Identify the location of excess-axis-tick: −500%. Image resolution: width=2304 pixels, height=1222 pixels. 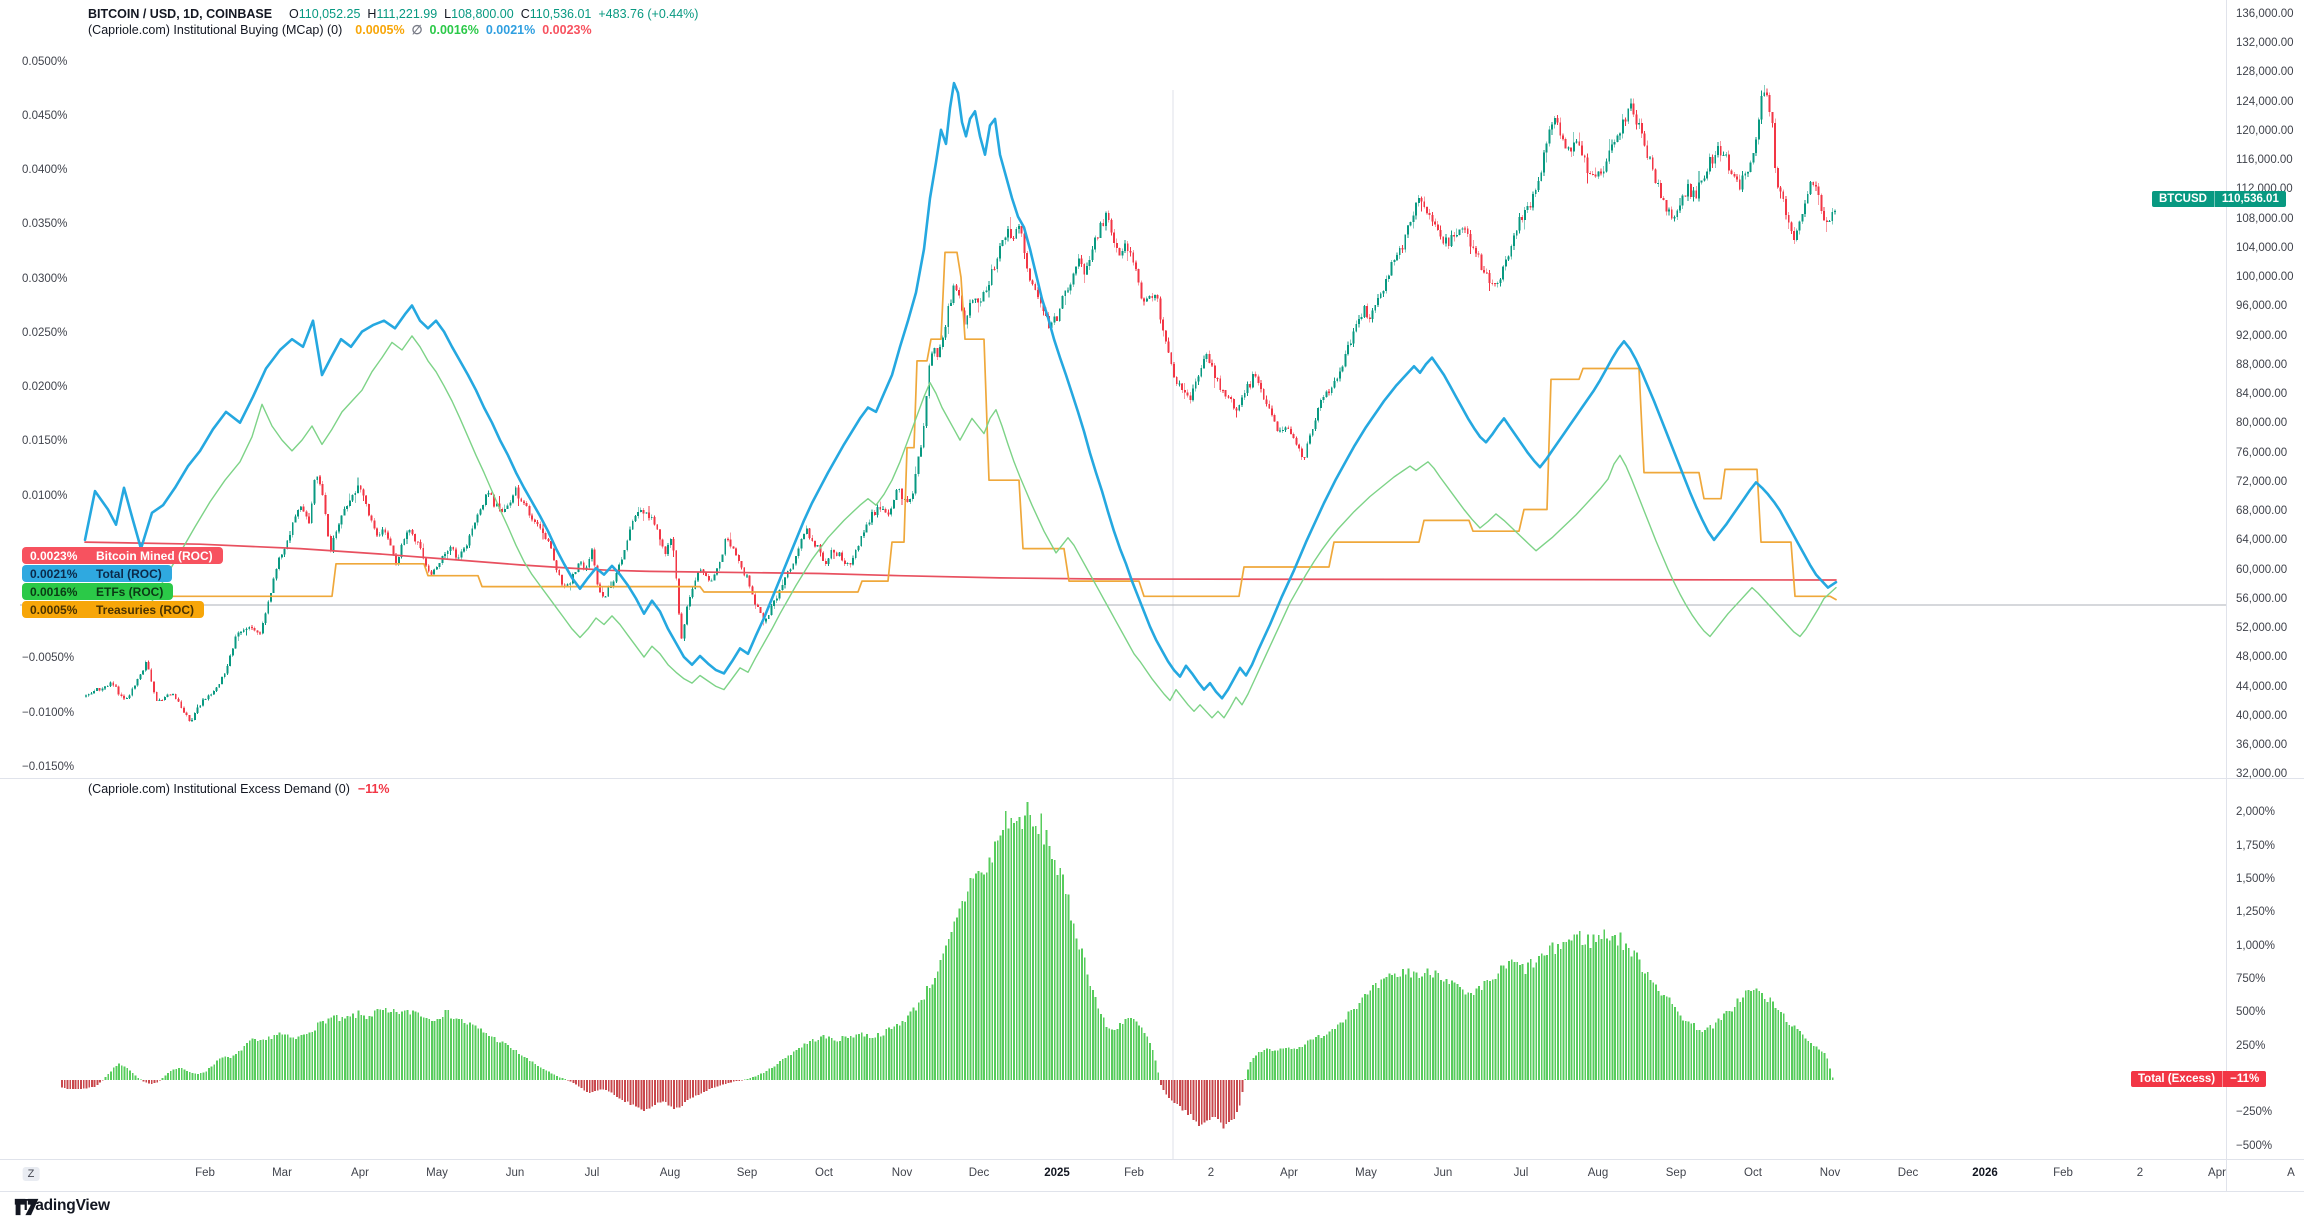
(2254, 1145).